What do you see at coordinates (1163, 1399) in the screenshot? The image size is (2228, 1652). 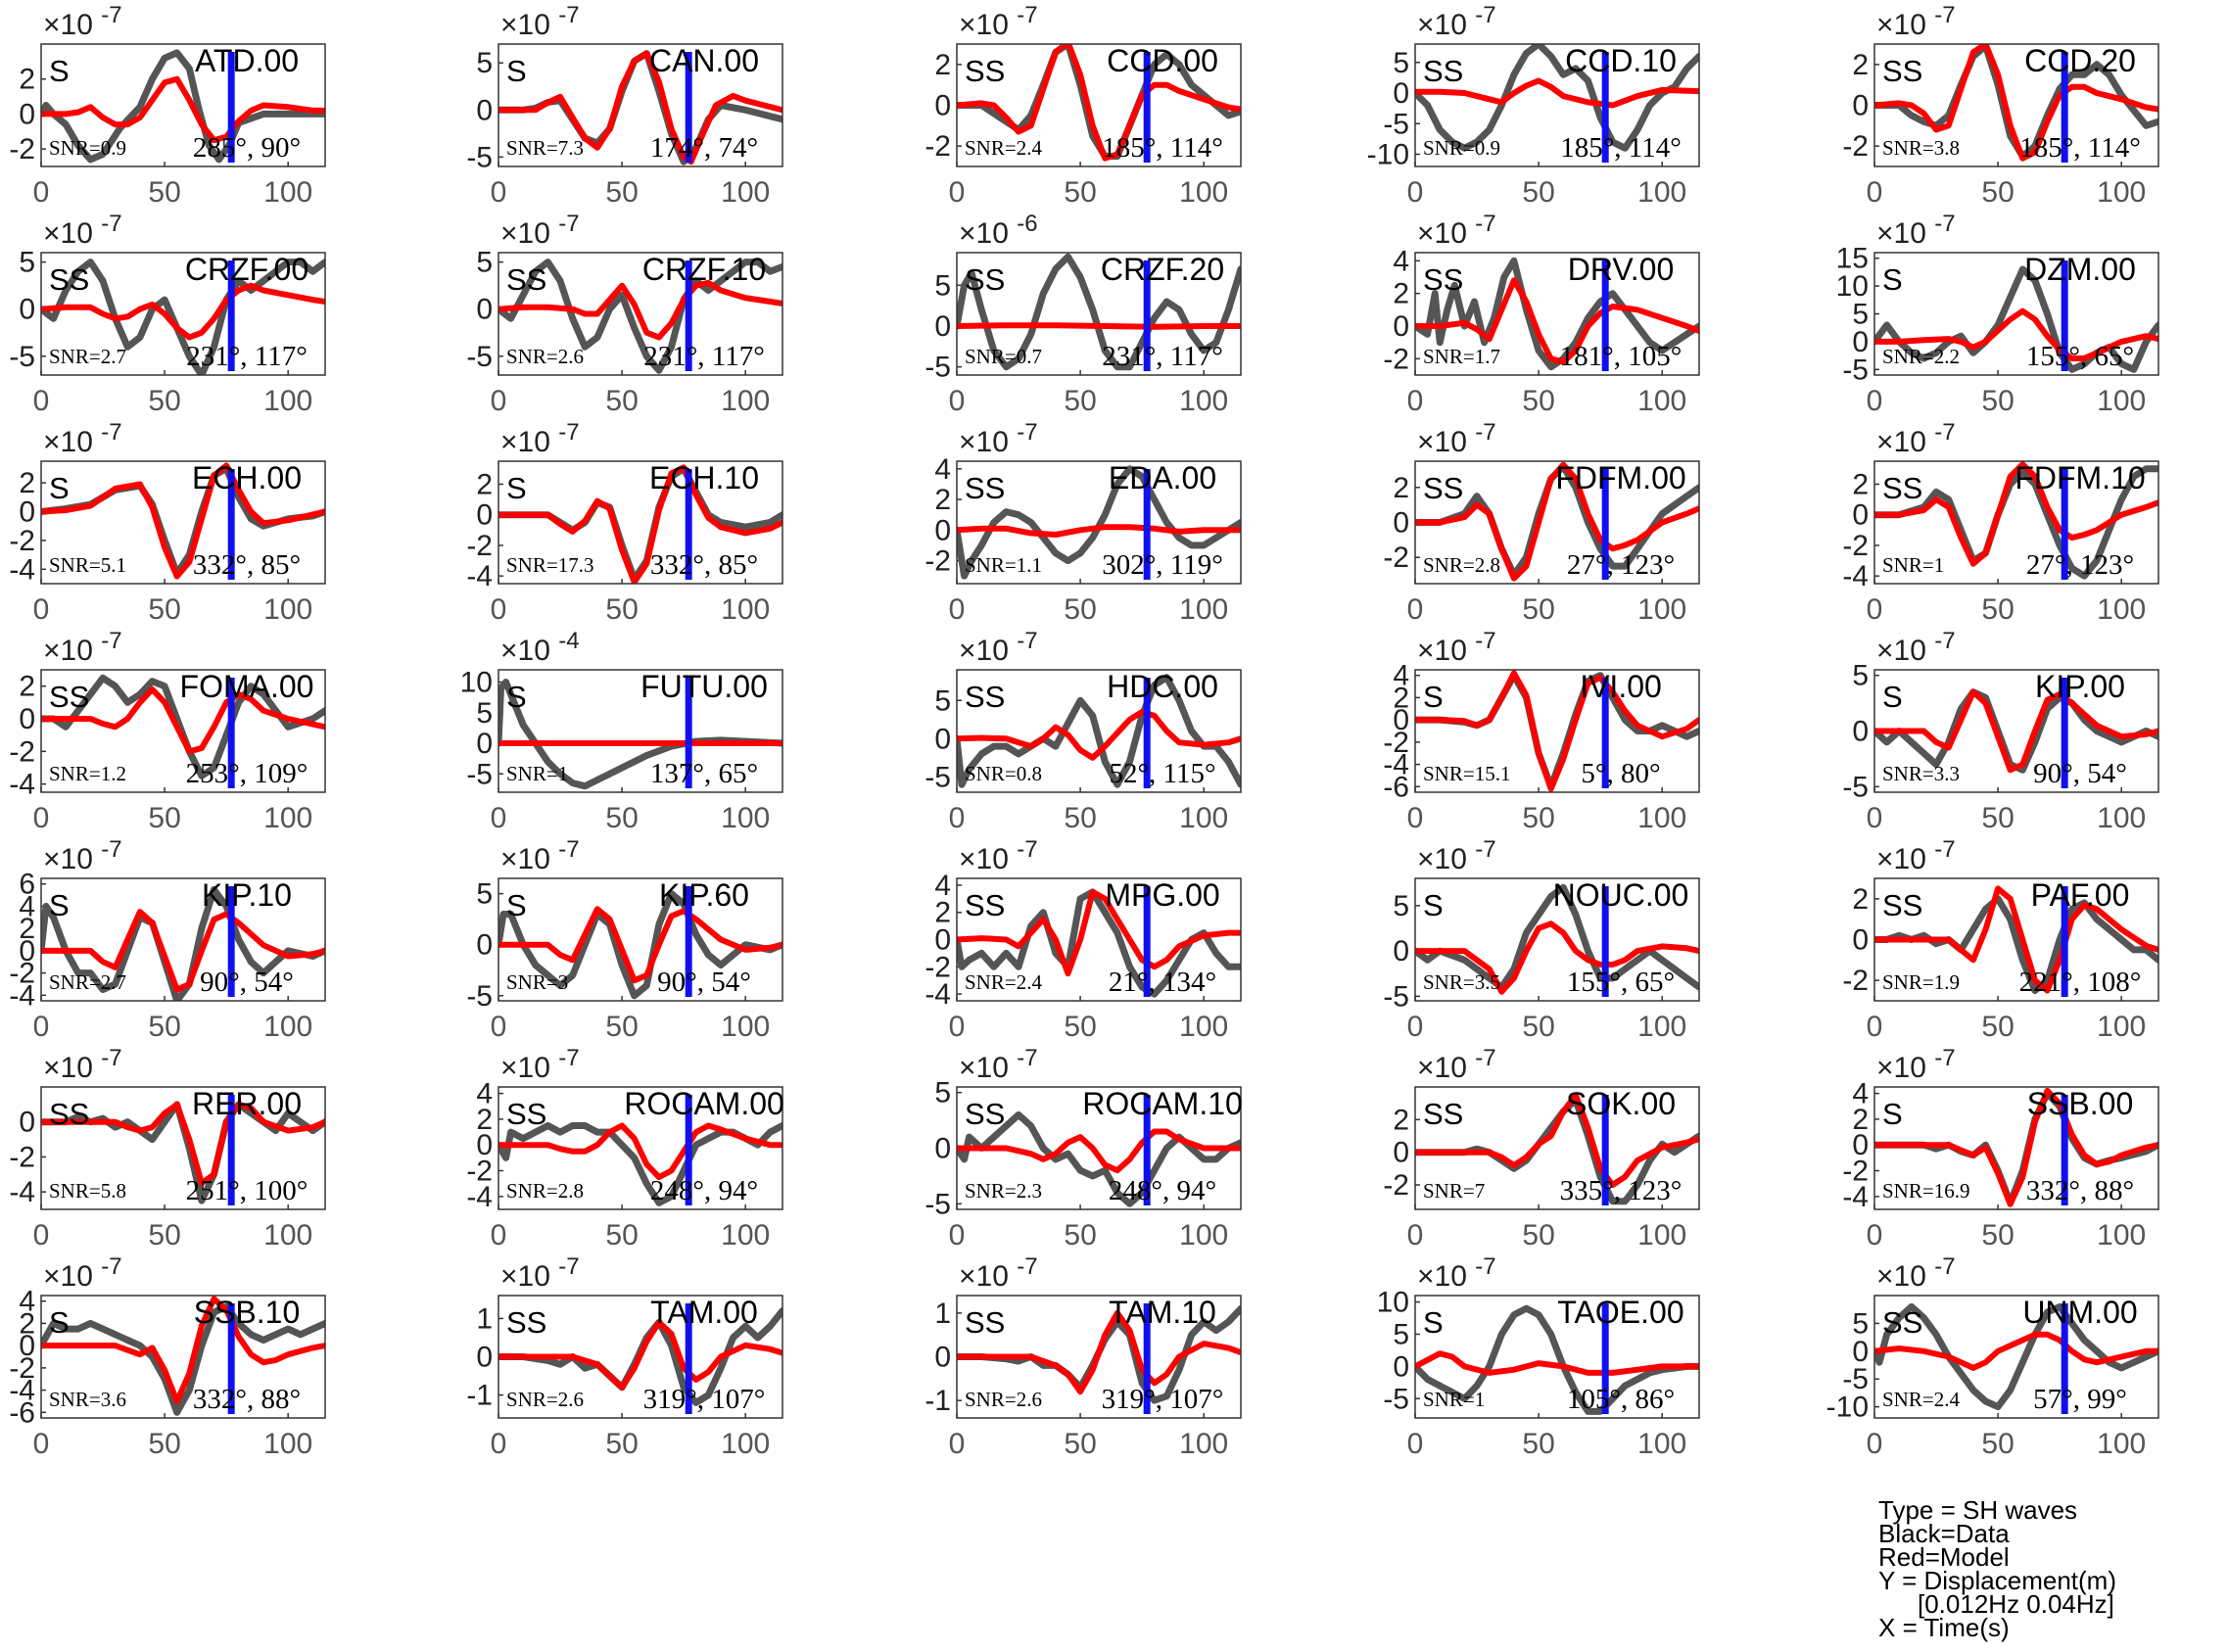 I see `angle-label: 319°, 107°` at bounding box center [1163, 1399].